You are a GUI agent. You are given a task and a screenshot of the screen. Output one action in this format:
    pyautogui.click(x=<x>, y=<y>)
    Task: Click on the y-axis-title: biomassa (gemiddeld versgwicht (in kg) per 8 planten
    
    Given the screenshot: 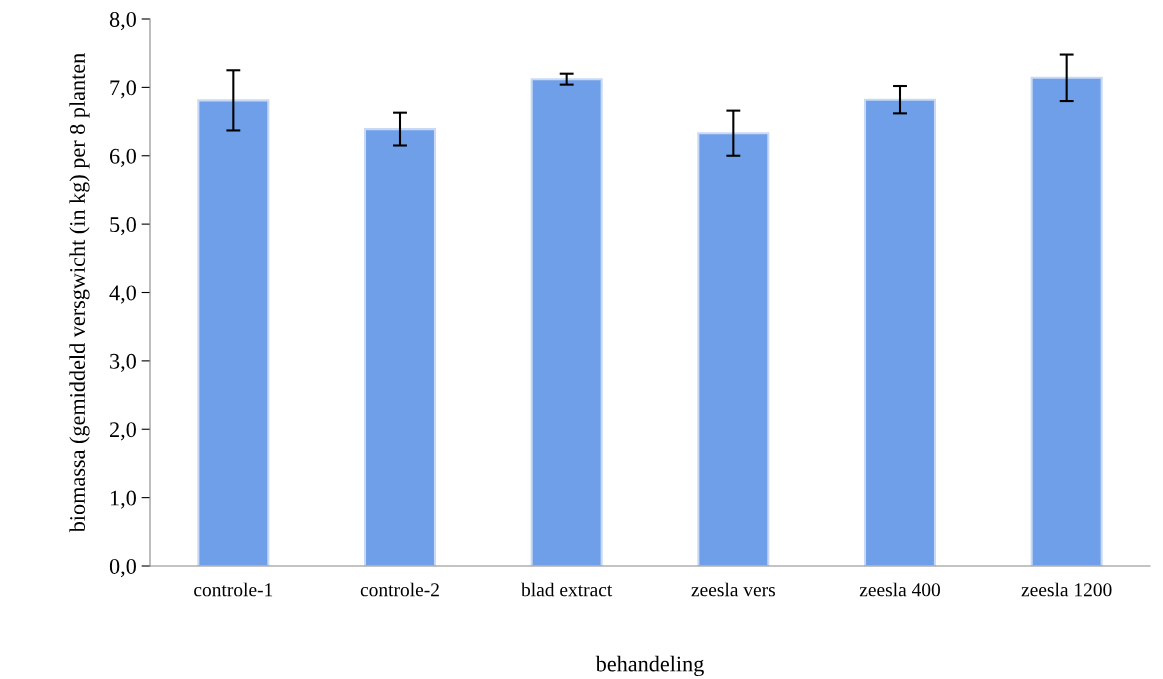 What is the action you would take?
    pyautogui.click(x=79, y=293)
    